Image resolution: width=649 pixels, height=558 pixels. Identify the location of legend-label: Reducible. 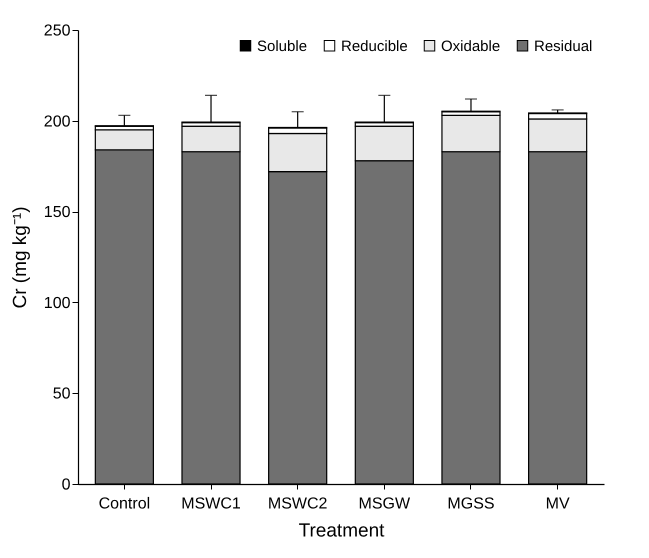
(374, 46).